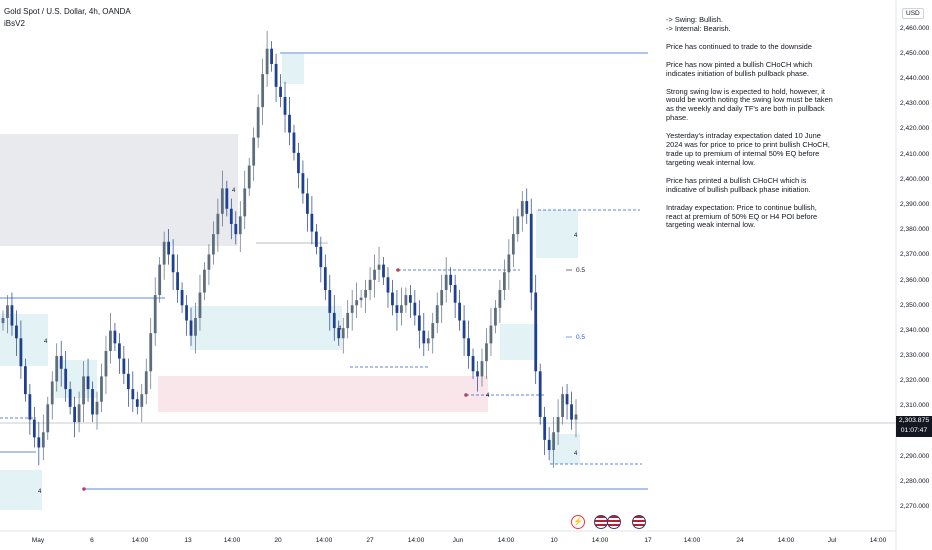 Image resolution: width=932 pixels, height=550 pixels. What do you see at coordinates (698, 24) in the screenshot?
I see `note-swing-internal: -> Swing: Bullish. -> Internal: Bearish.` at bounding box center [698, 24].